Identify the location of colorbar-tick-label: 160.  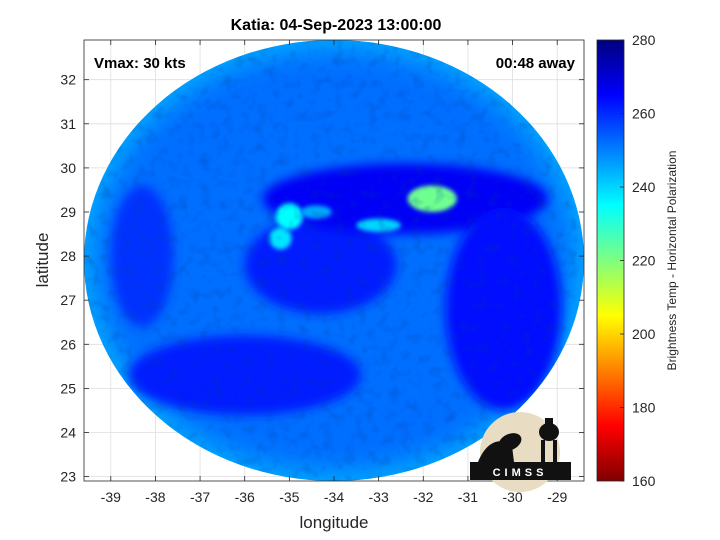
(644, 481).